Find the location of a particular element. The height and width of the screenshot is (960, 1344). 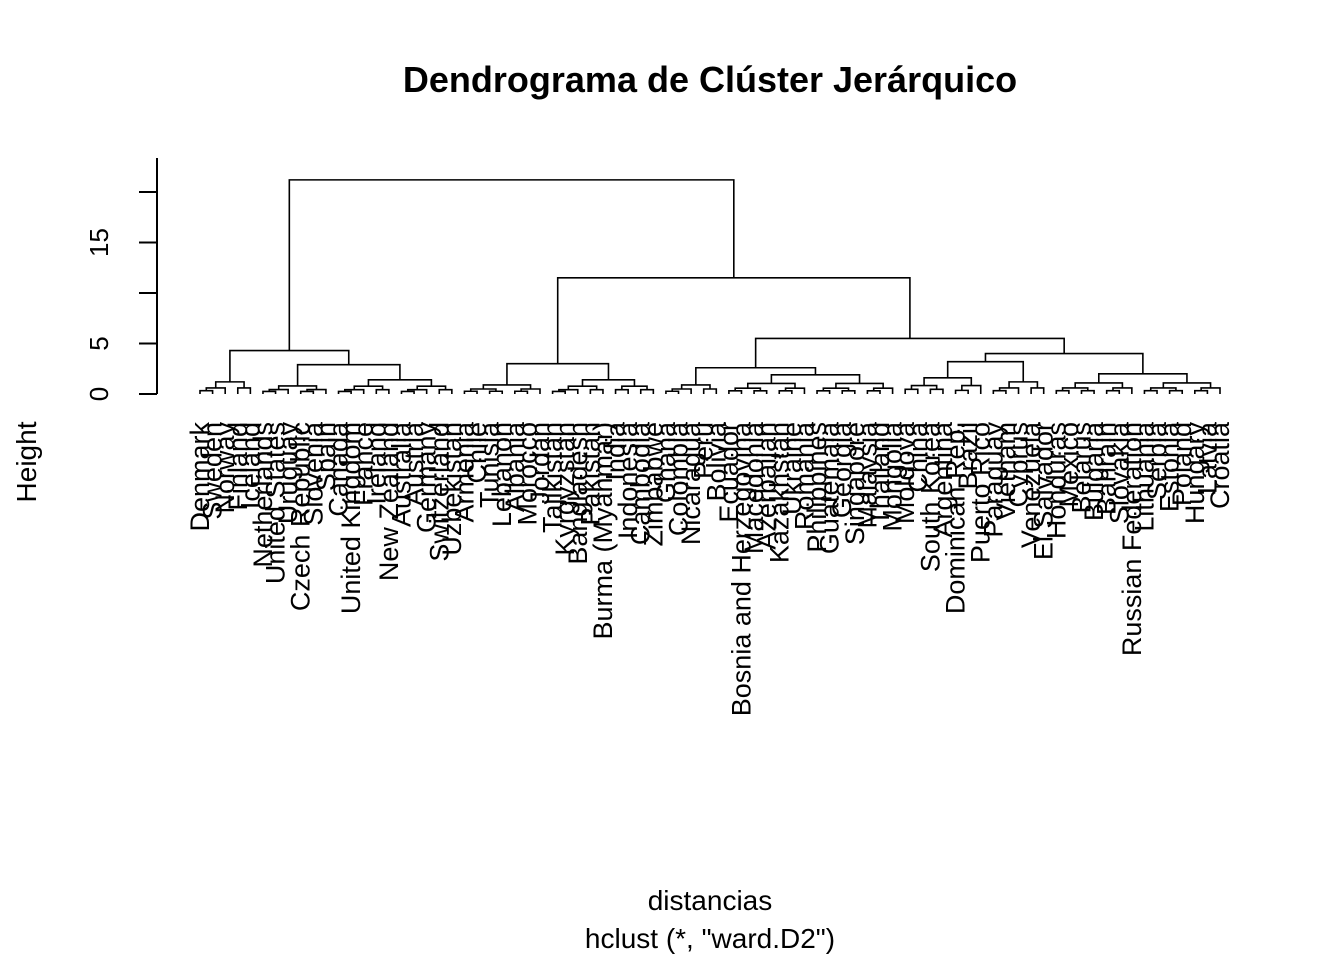

y-tick-label-15: 15 is located at coordinates (99, 242).